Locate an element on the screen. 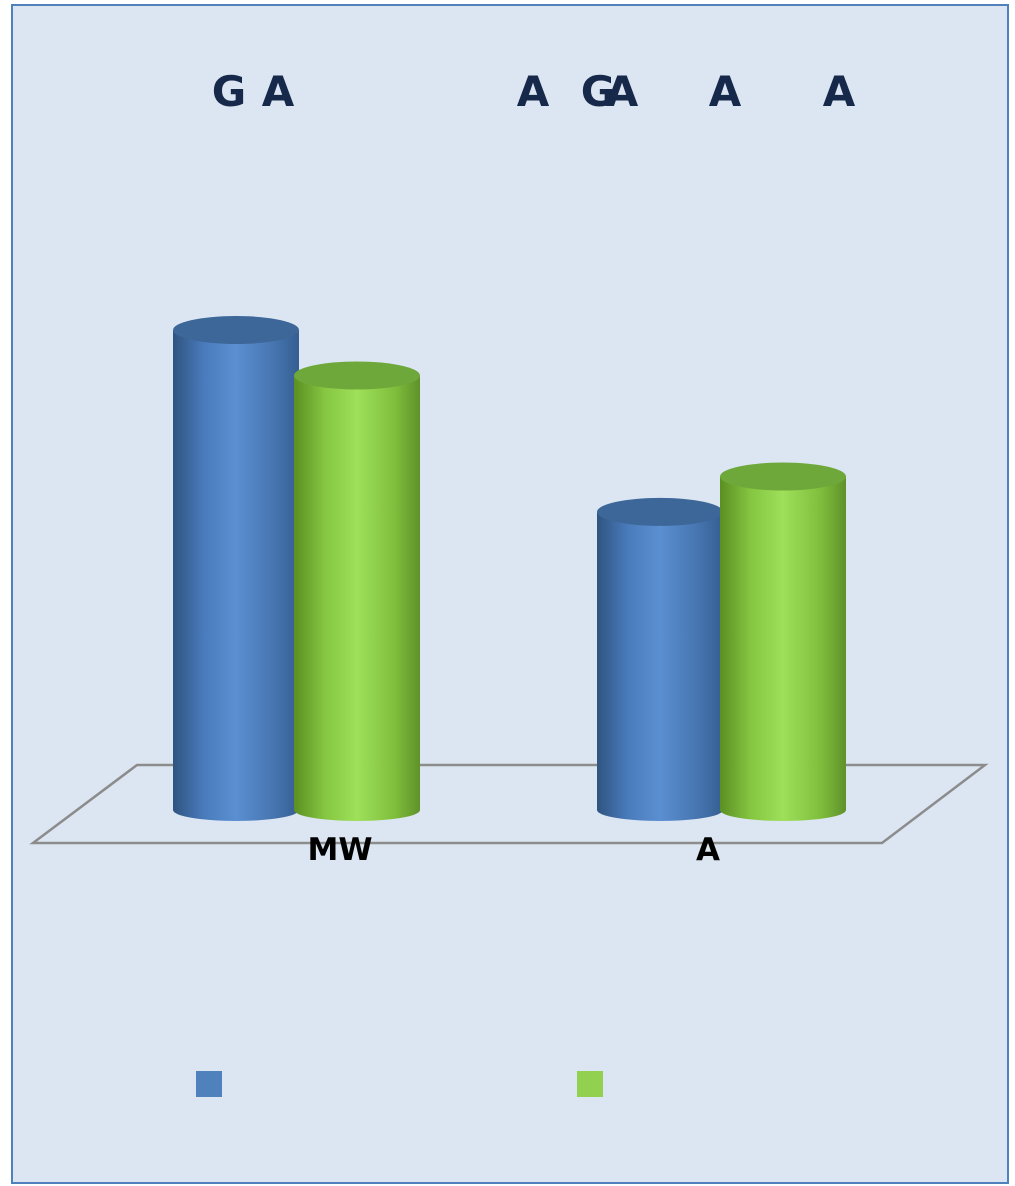 This screenshot has height=1186, width=1015. x-axis-labels: MW A is located at coordinates (513, 850).